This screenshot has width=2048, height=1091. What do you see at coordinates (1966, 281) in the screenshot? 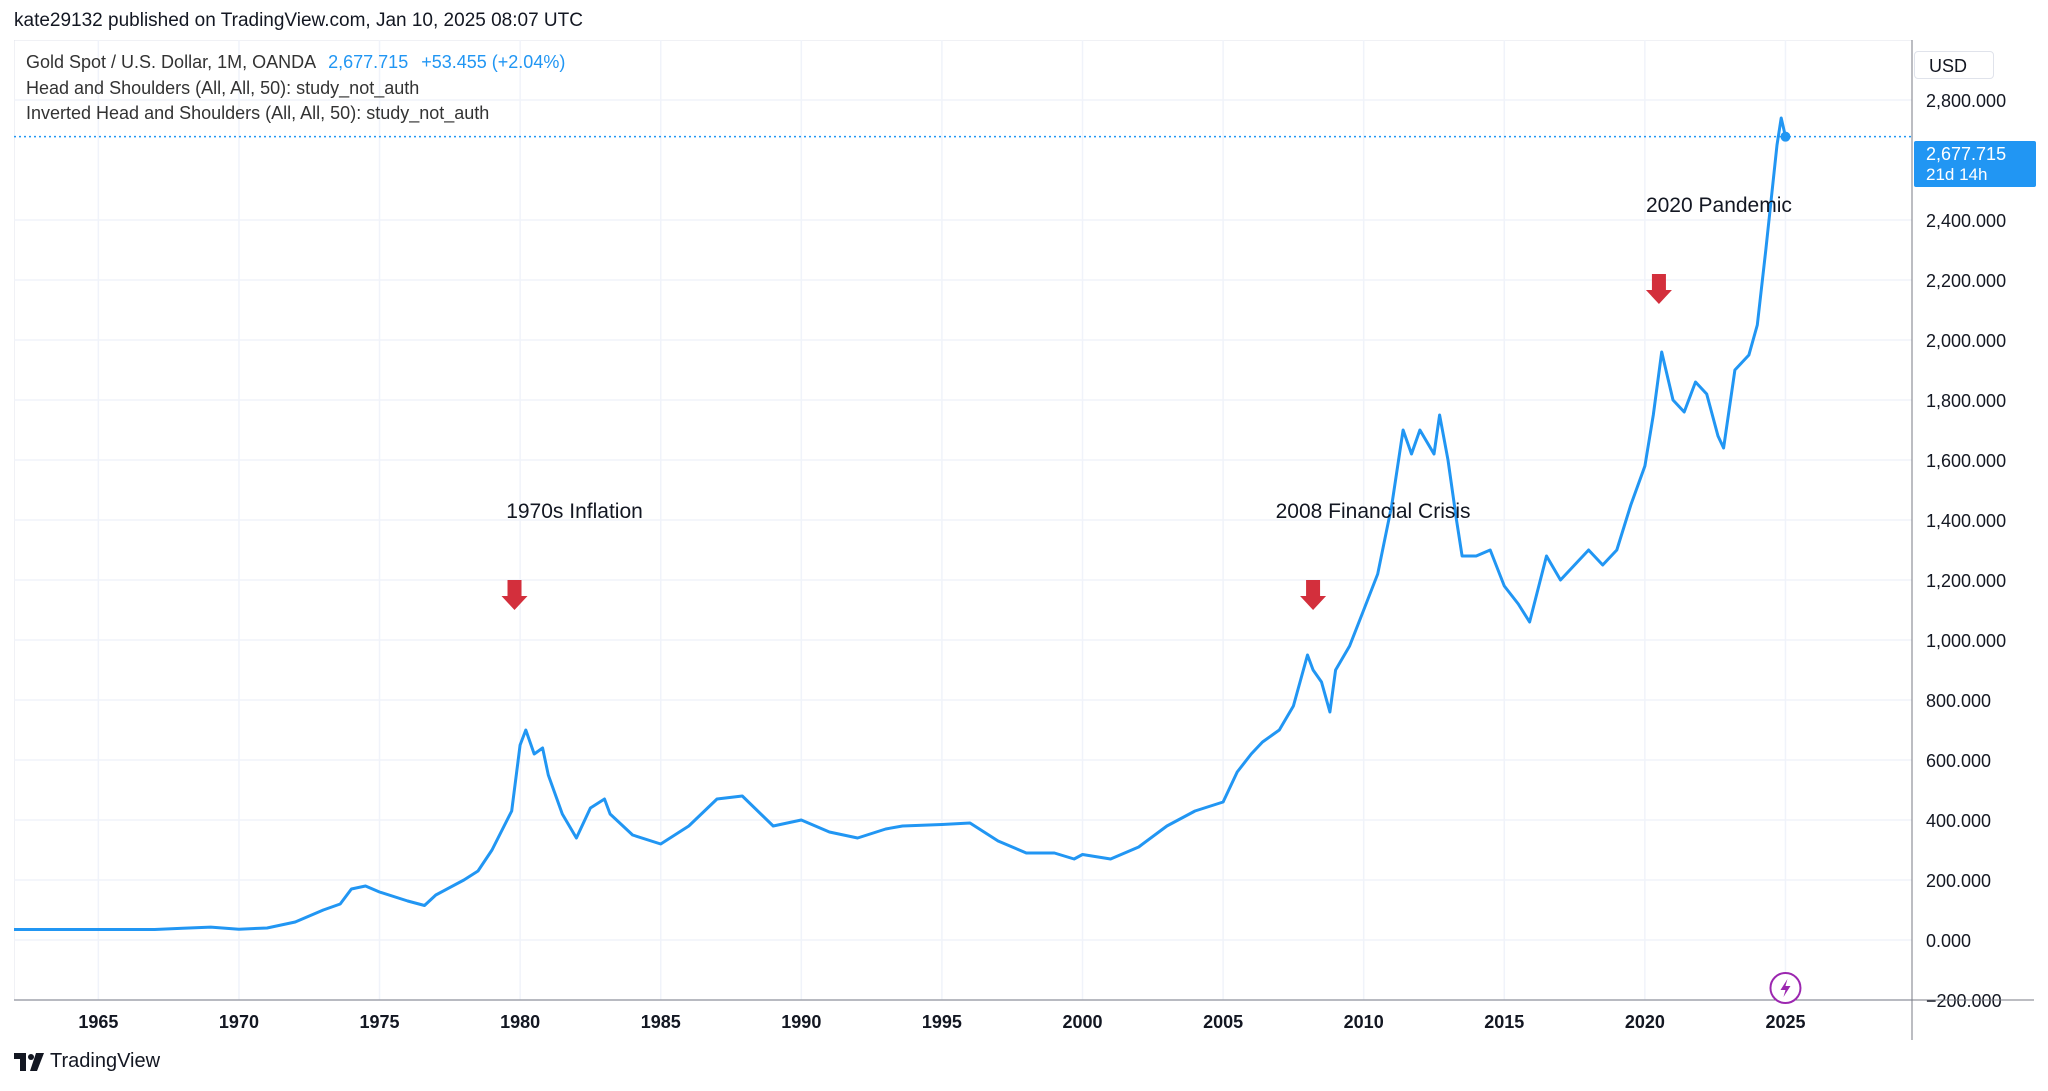
I see `y-tick-label: 2,200.000` at bounding box center [1966, 281].